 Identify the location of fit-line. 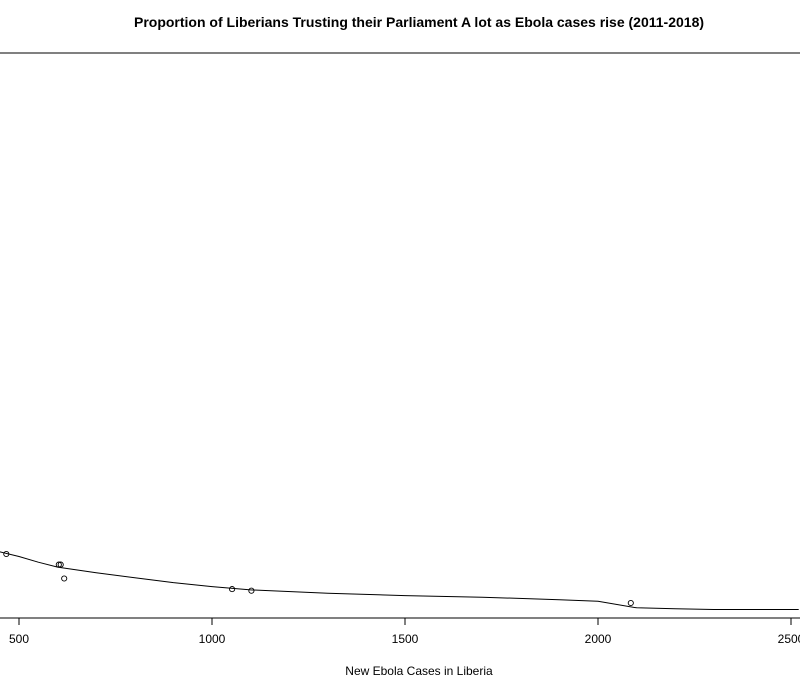
(399, 580).